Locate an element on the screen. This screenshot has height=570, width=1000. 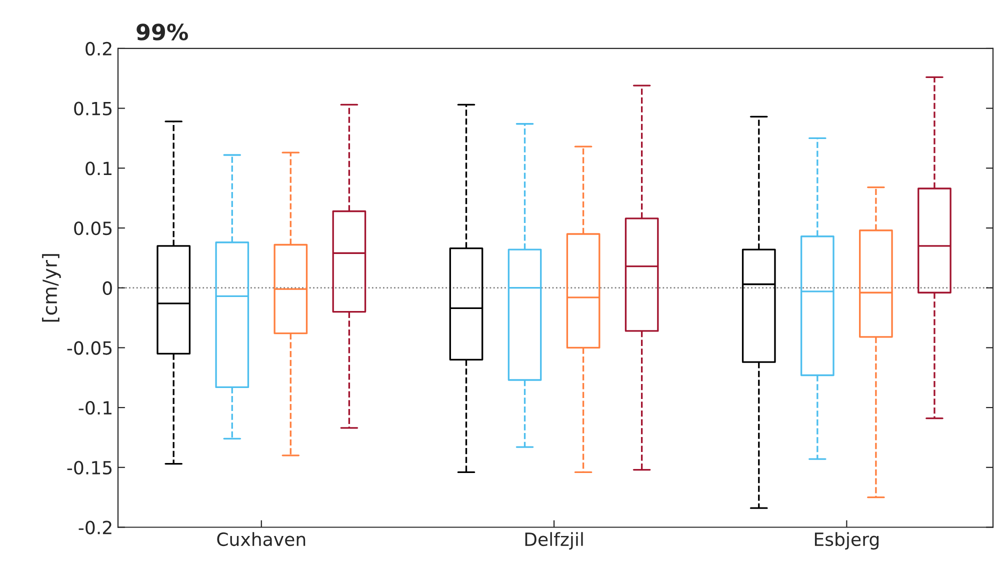
chart-title: 99% is located at coordinates (162, 32).